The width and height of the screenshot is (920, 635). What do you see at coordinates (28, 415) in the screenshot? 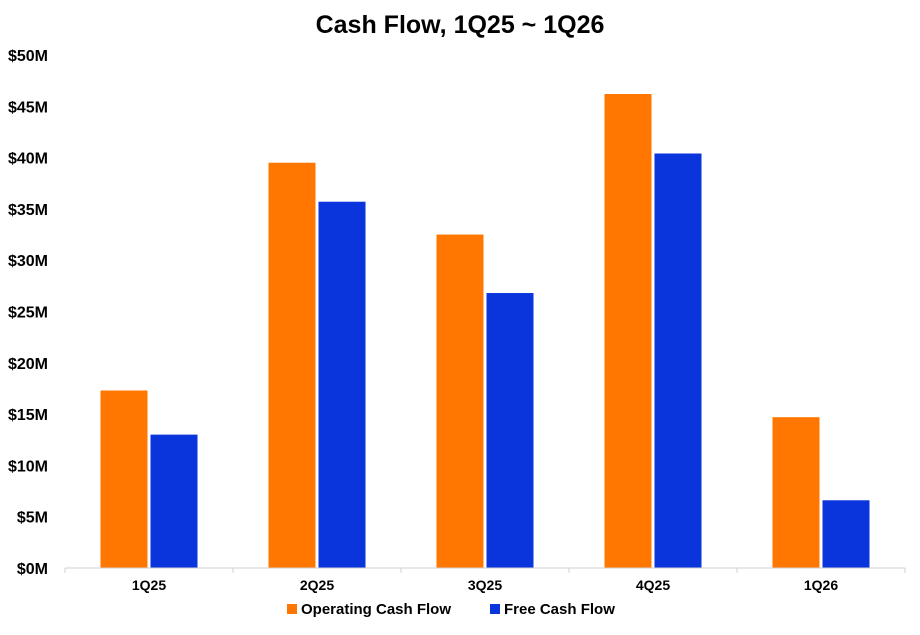
I see `y-tick-label: $15M` at bounding box center [28, 415].